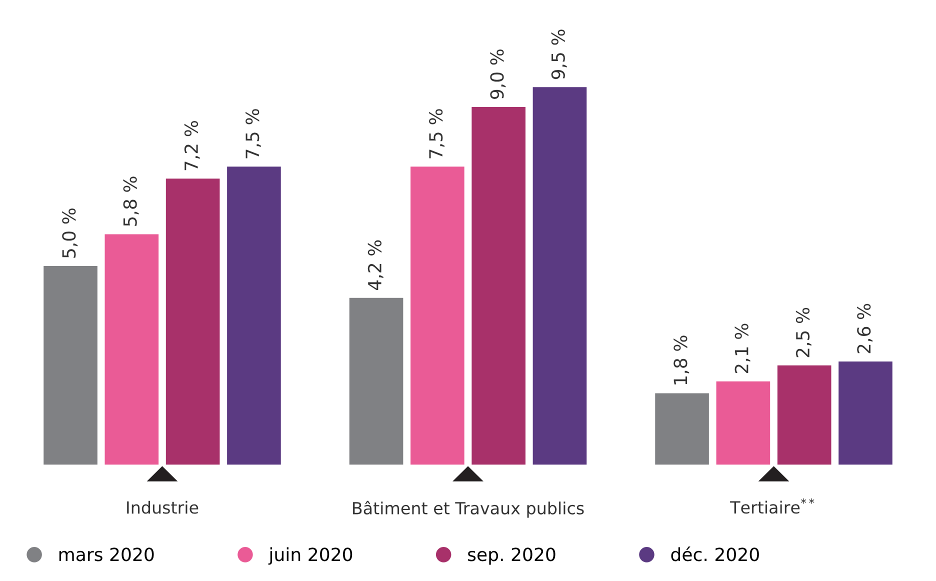  I want to click on legend-label: juin 2020, so click(310, 556).